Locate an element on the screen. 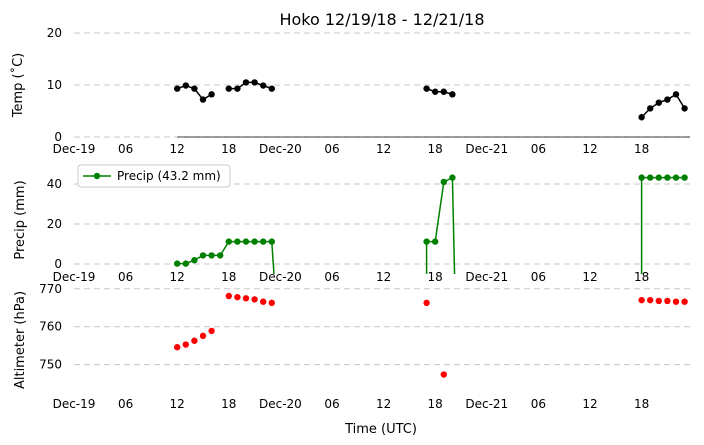 The image size is (704, 445). y-axis-label: Temp (˚C) is located at coordinates (18, 86).